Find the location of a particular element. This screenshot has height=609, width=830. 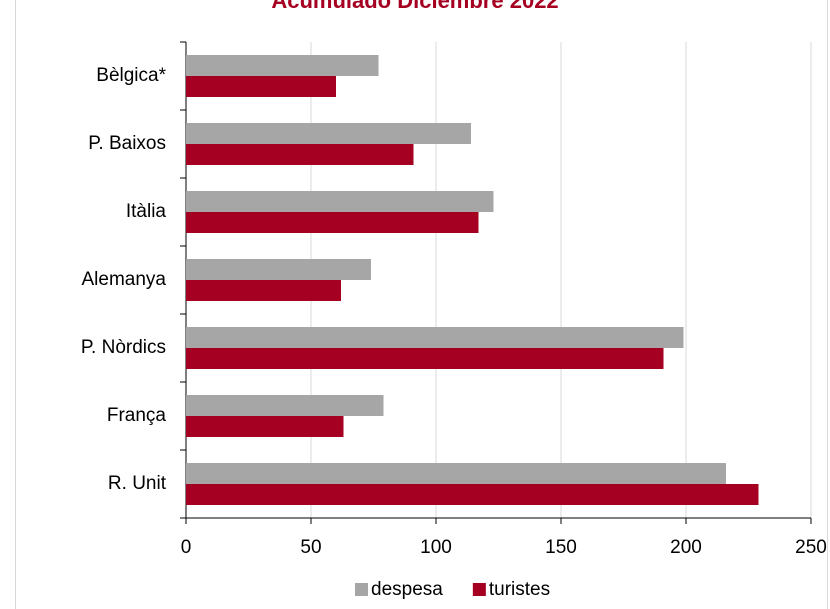

legend-label: despesa is located at coordinates (407, 589).